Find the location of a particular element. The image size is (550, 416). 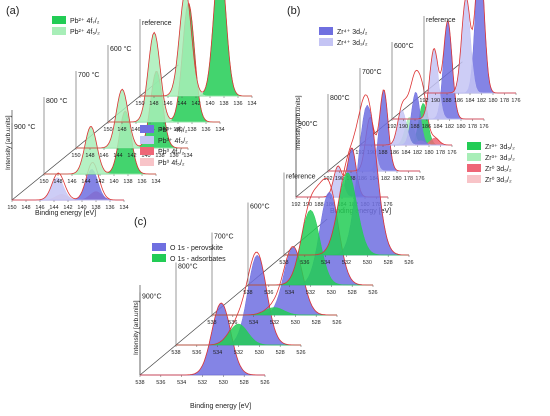

legend-bottom: Zr³⁺ 3d₅/₂ Zr³⁺ 3d₃/₂ Zr⁰ 3d₅/₂ Zr⁰ 3d₃/₂ is located at coordinates (491, 163).